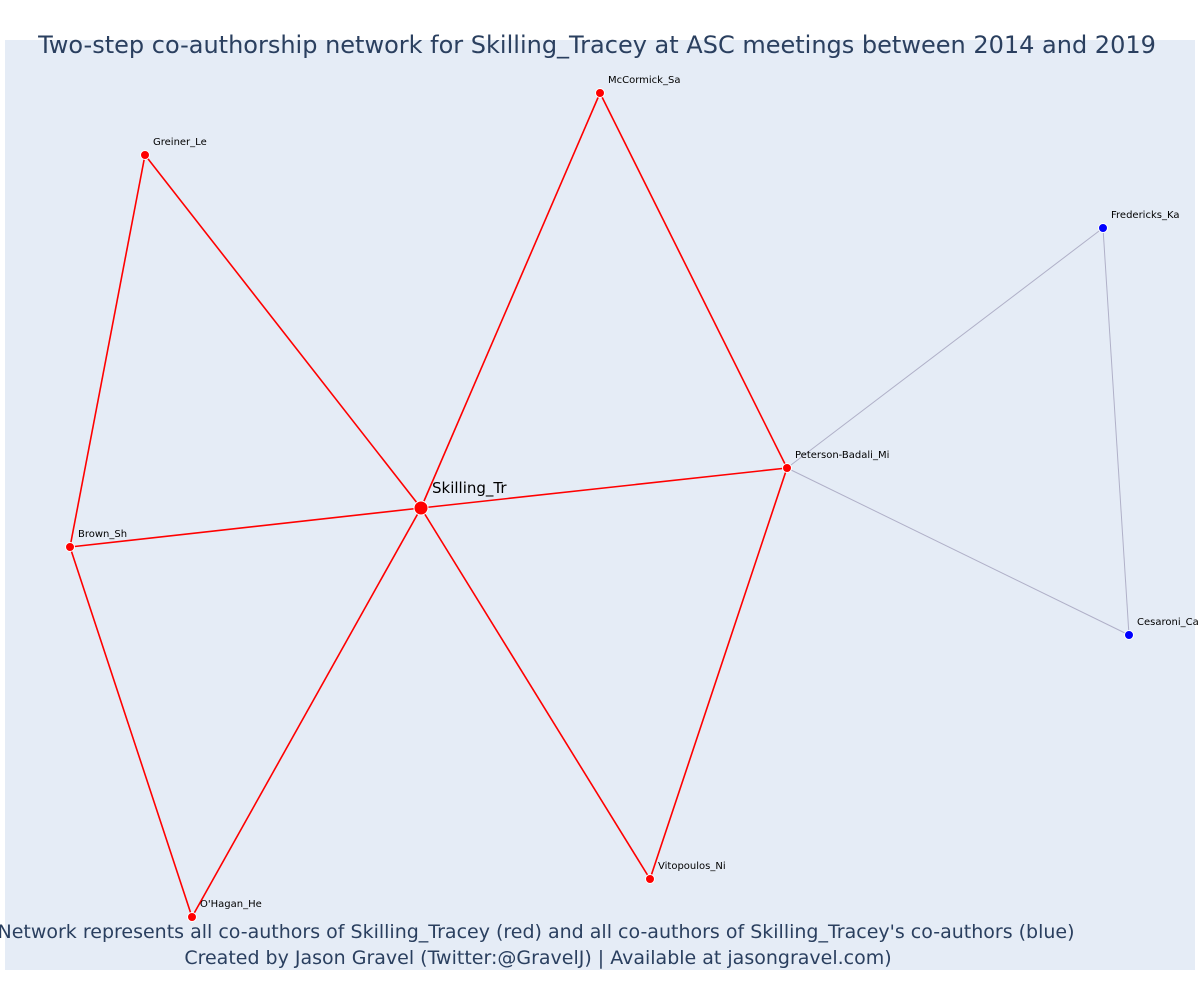  I want to click on edge-peterson-badali-mi-fredericks-ka, so click(945, 348).